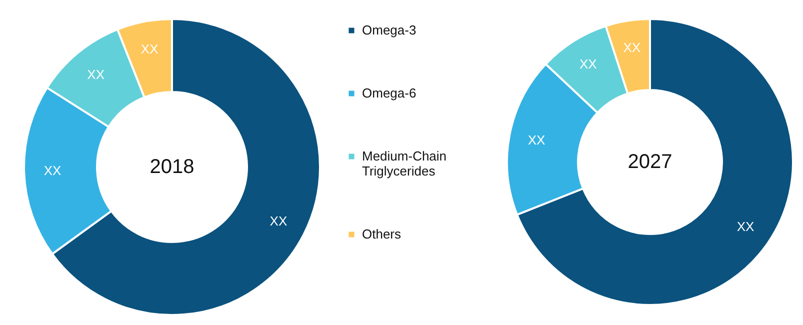 This screenshot has height=325, width=803. Describe the element at coordinates (172, 167) in the screenshot. I see `text: 2018` at that location.